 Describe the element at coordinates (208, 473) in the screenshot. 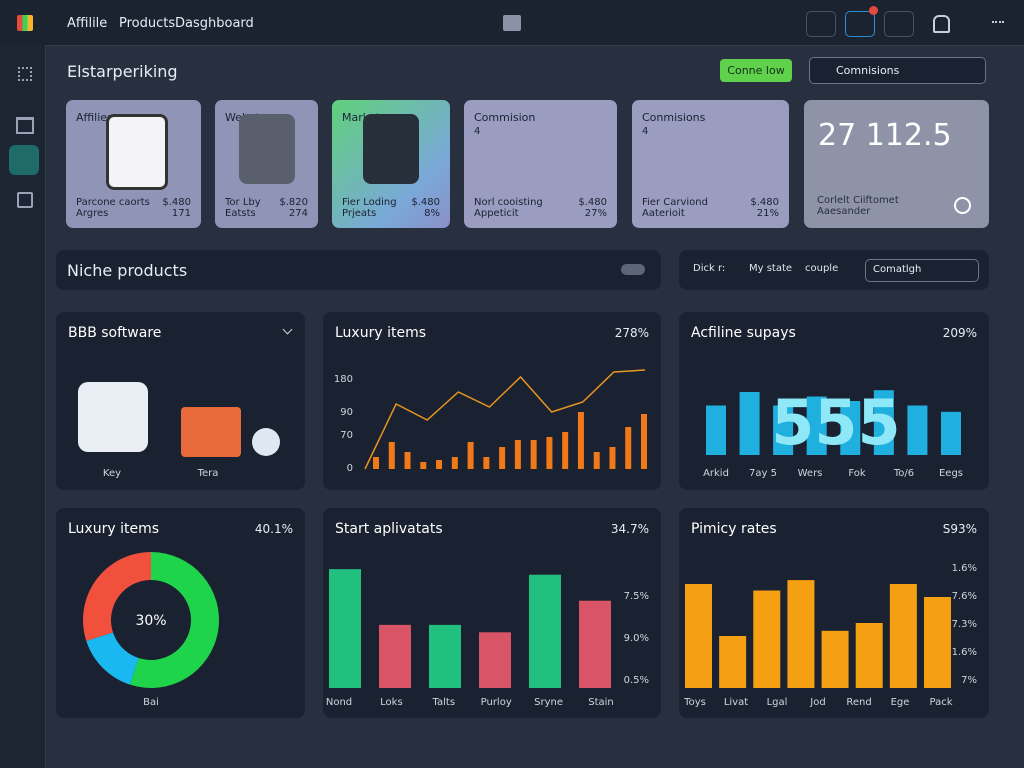

I see `illustration-label: Tera` at that location.